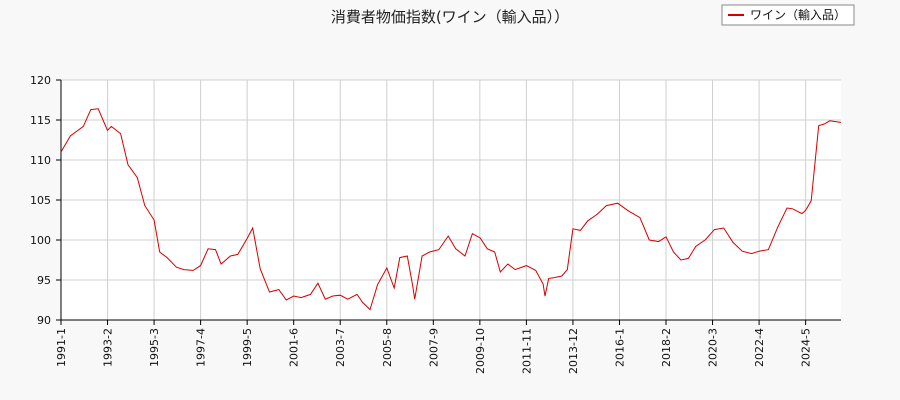  I want to click on legend-series-label: ワイン（輸入品）, so click(798, 14).